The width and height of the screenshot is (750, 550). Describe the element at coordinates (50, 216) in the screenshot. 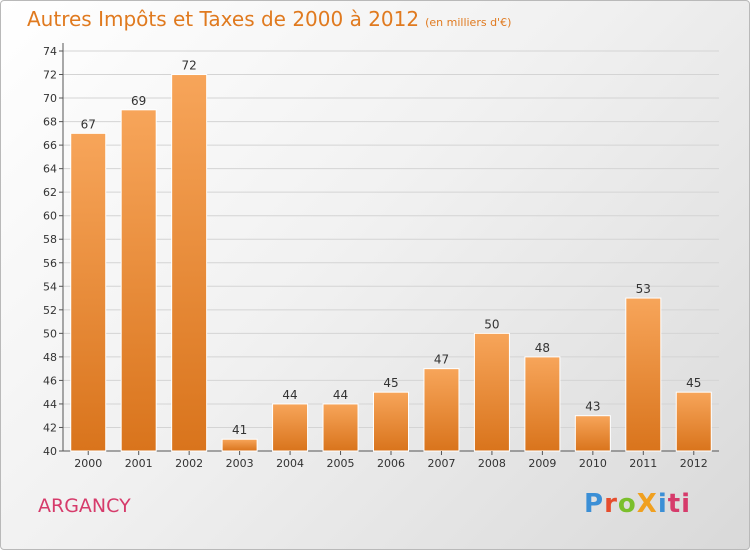

I see `y-tick-label: 60` at that location.